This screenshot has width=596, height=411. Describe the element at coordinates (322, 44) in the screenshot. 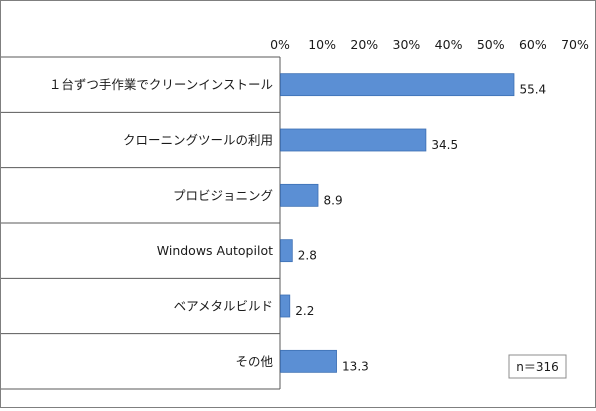

I see `x-tick-label: 10%` at that location.